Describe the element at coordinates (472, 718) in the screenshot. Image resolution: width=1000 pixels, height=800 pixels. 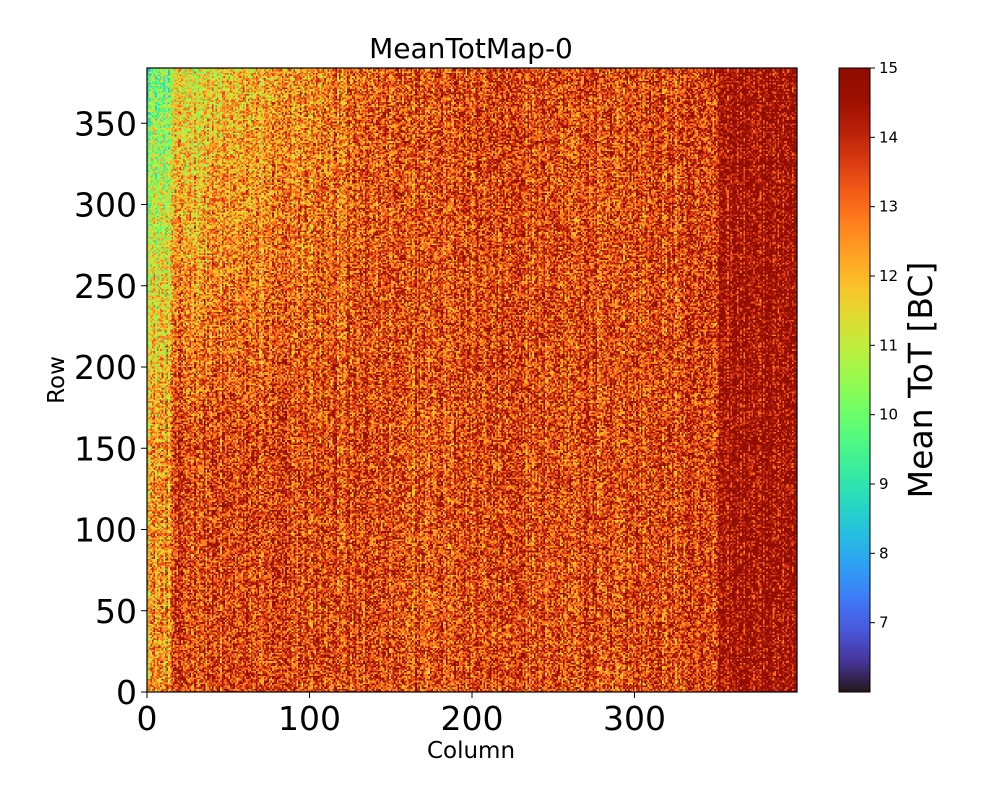
I see `x-tick-label: 200` at that location.